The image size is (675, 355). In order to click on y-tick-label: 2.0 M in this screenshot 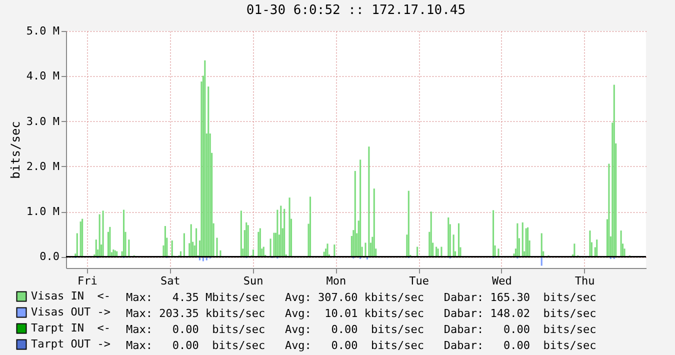, I will do `click(43, 166)`.